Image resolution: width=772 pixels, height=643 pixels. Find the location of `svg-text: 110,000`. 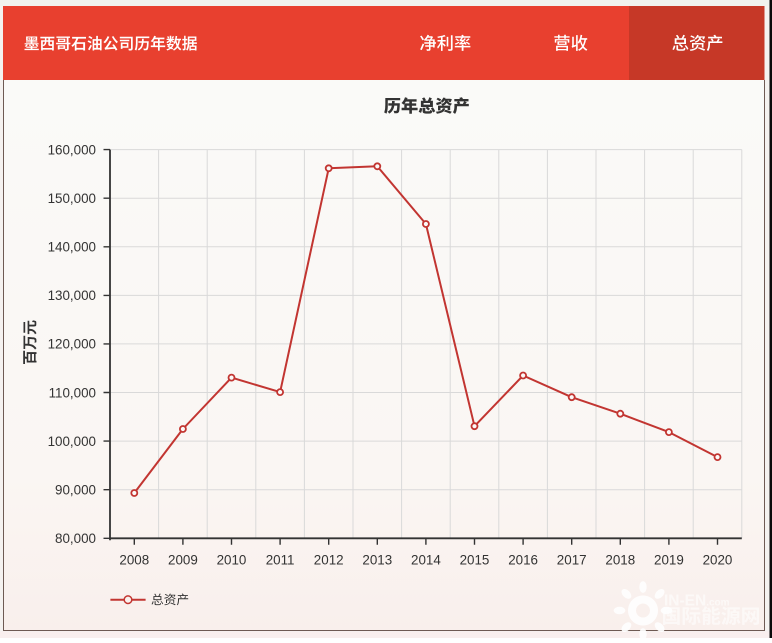

svg-text: 110,000 is located at coordinates (72, 392).